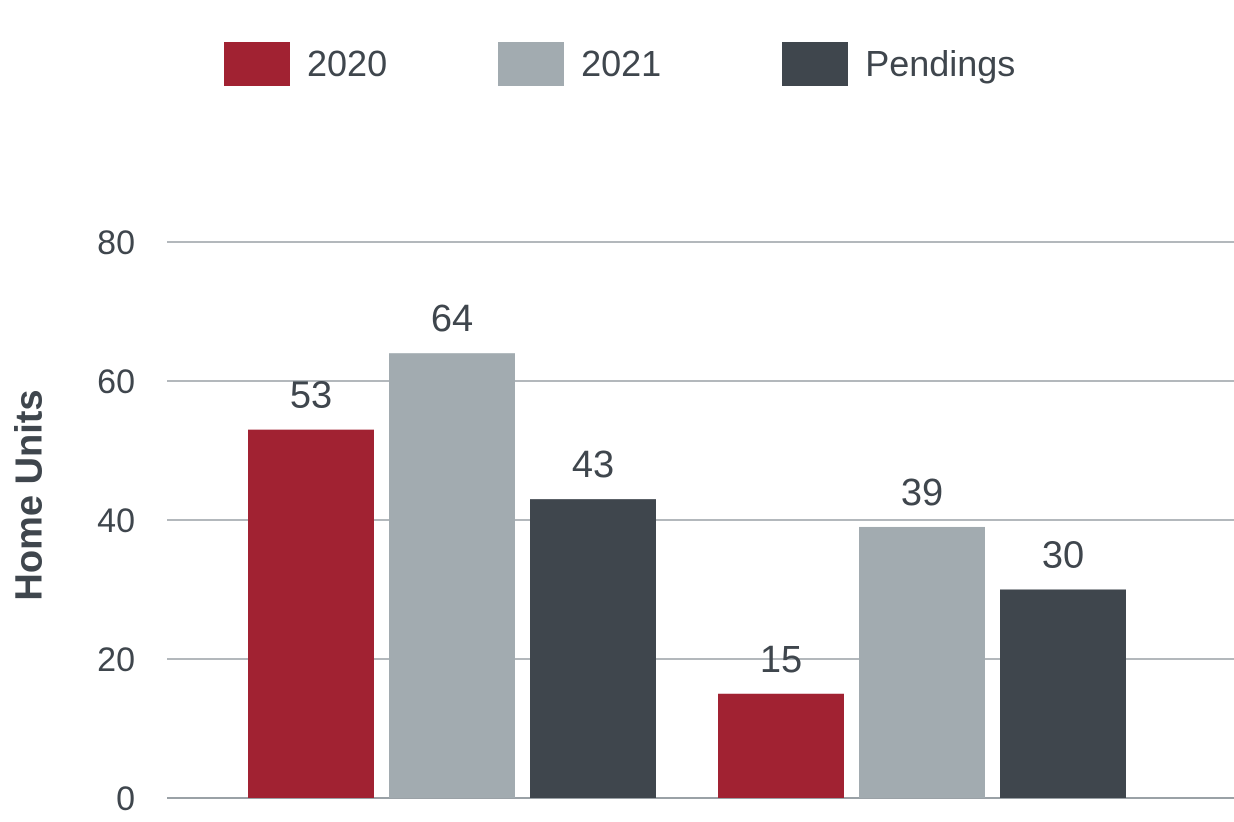 This screenshot has height=822, width=1234. Describe the element at coordinates (116, 382) in the screenshot. I see `y-tick-label-60: 60` at that location.